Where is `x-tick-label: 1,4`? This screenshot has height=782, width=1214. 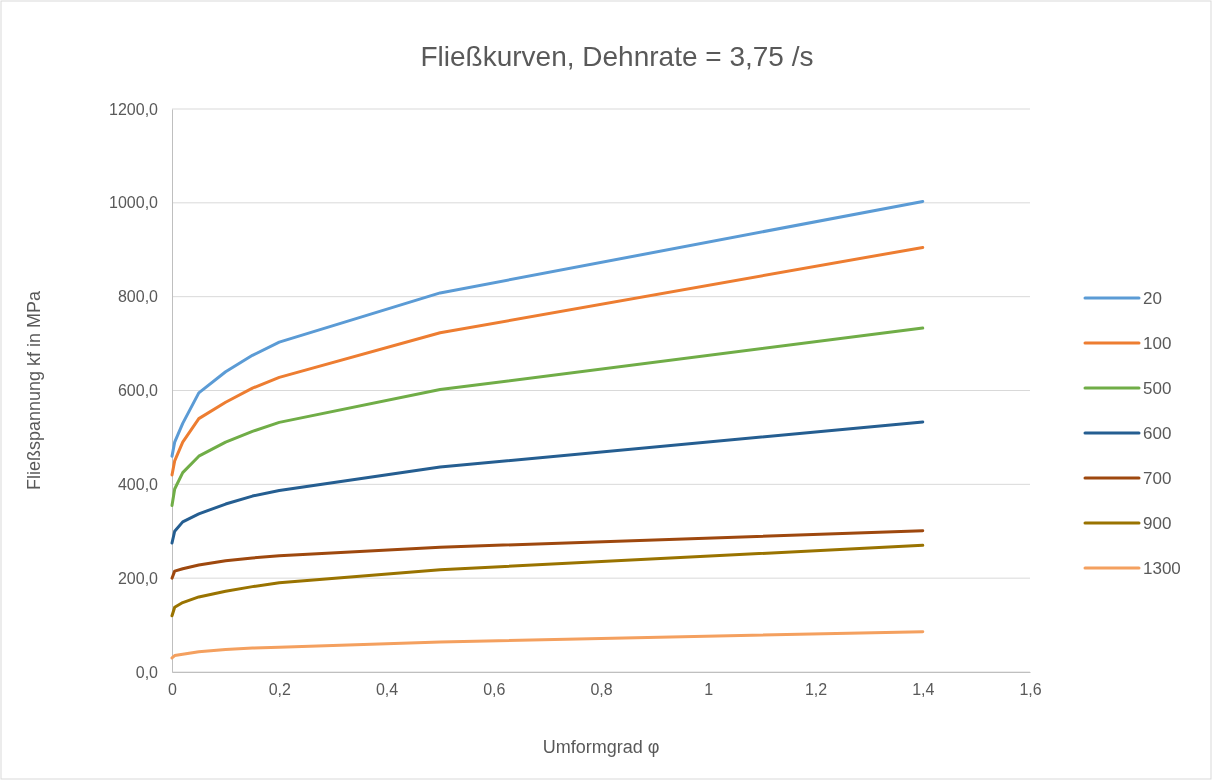
x-tick-label: 1,4 is located at coordinates (923, 690).